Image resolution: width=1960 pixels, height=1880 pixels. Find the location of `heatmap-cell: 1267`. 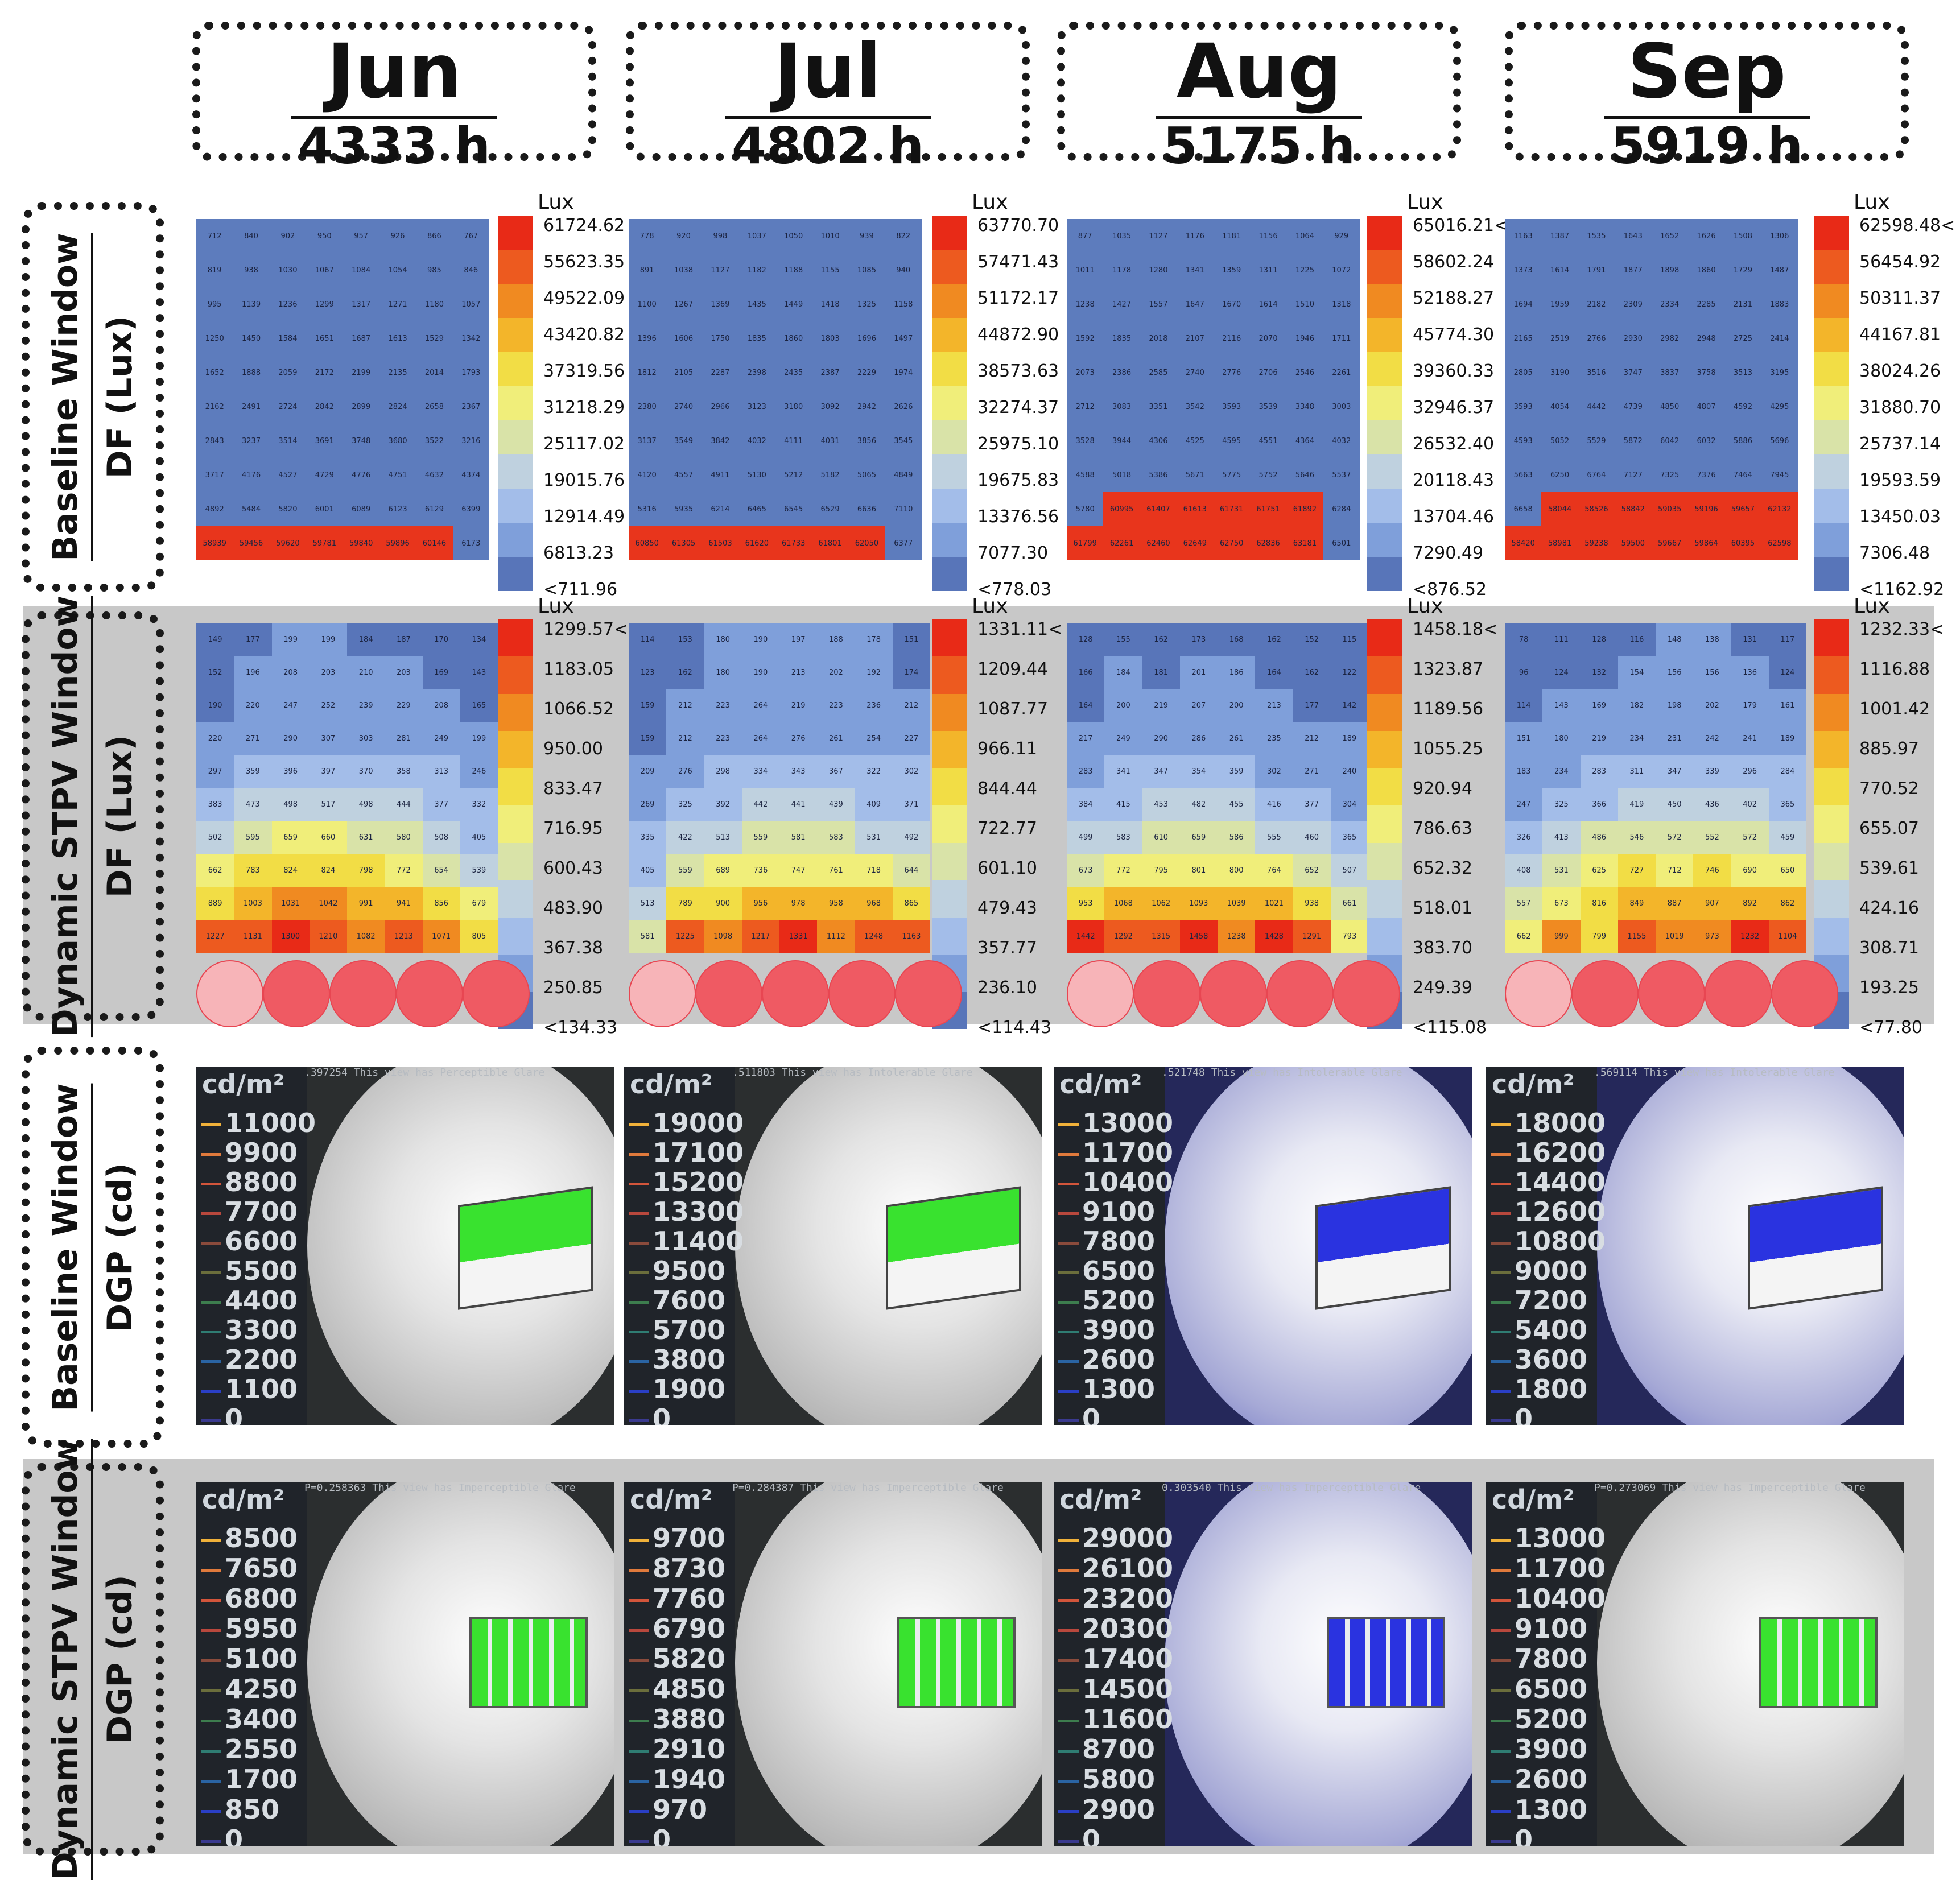

heatmap-cell: 1267 is located at coordinates (683, 304).